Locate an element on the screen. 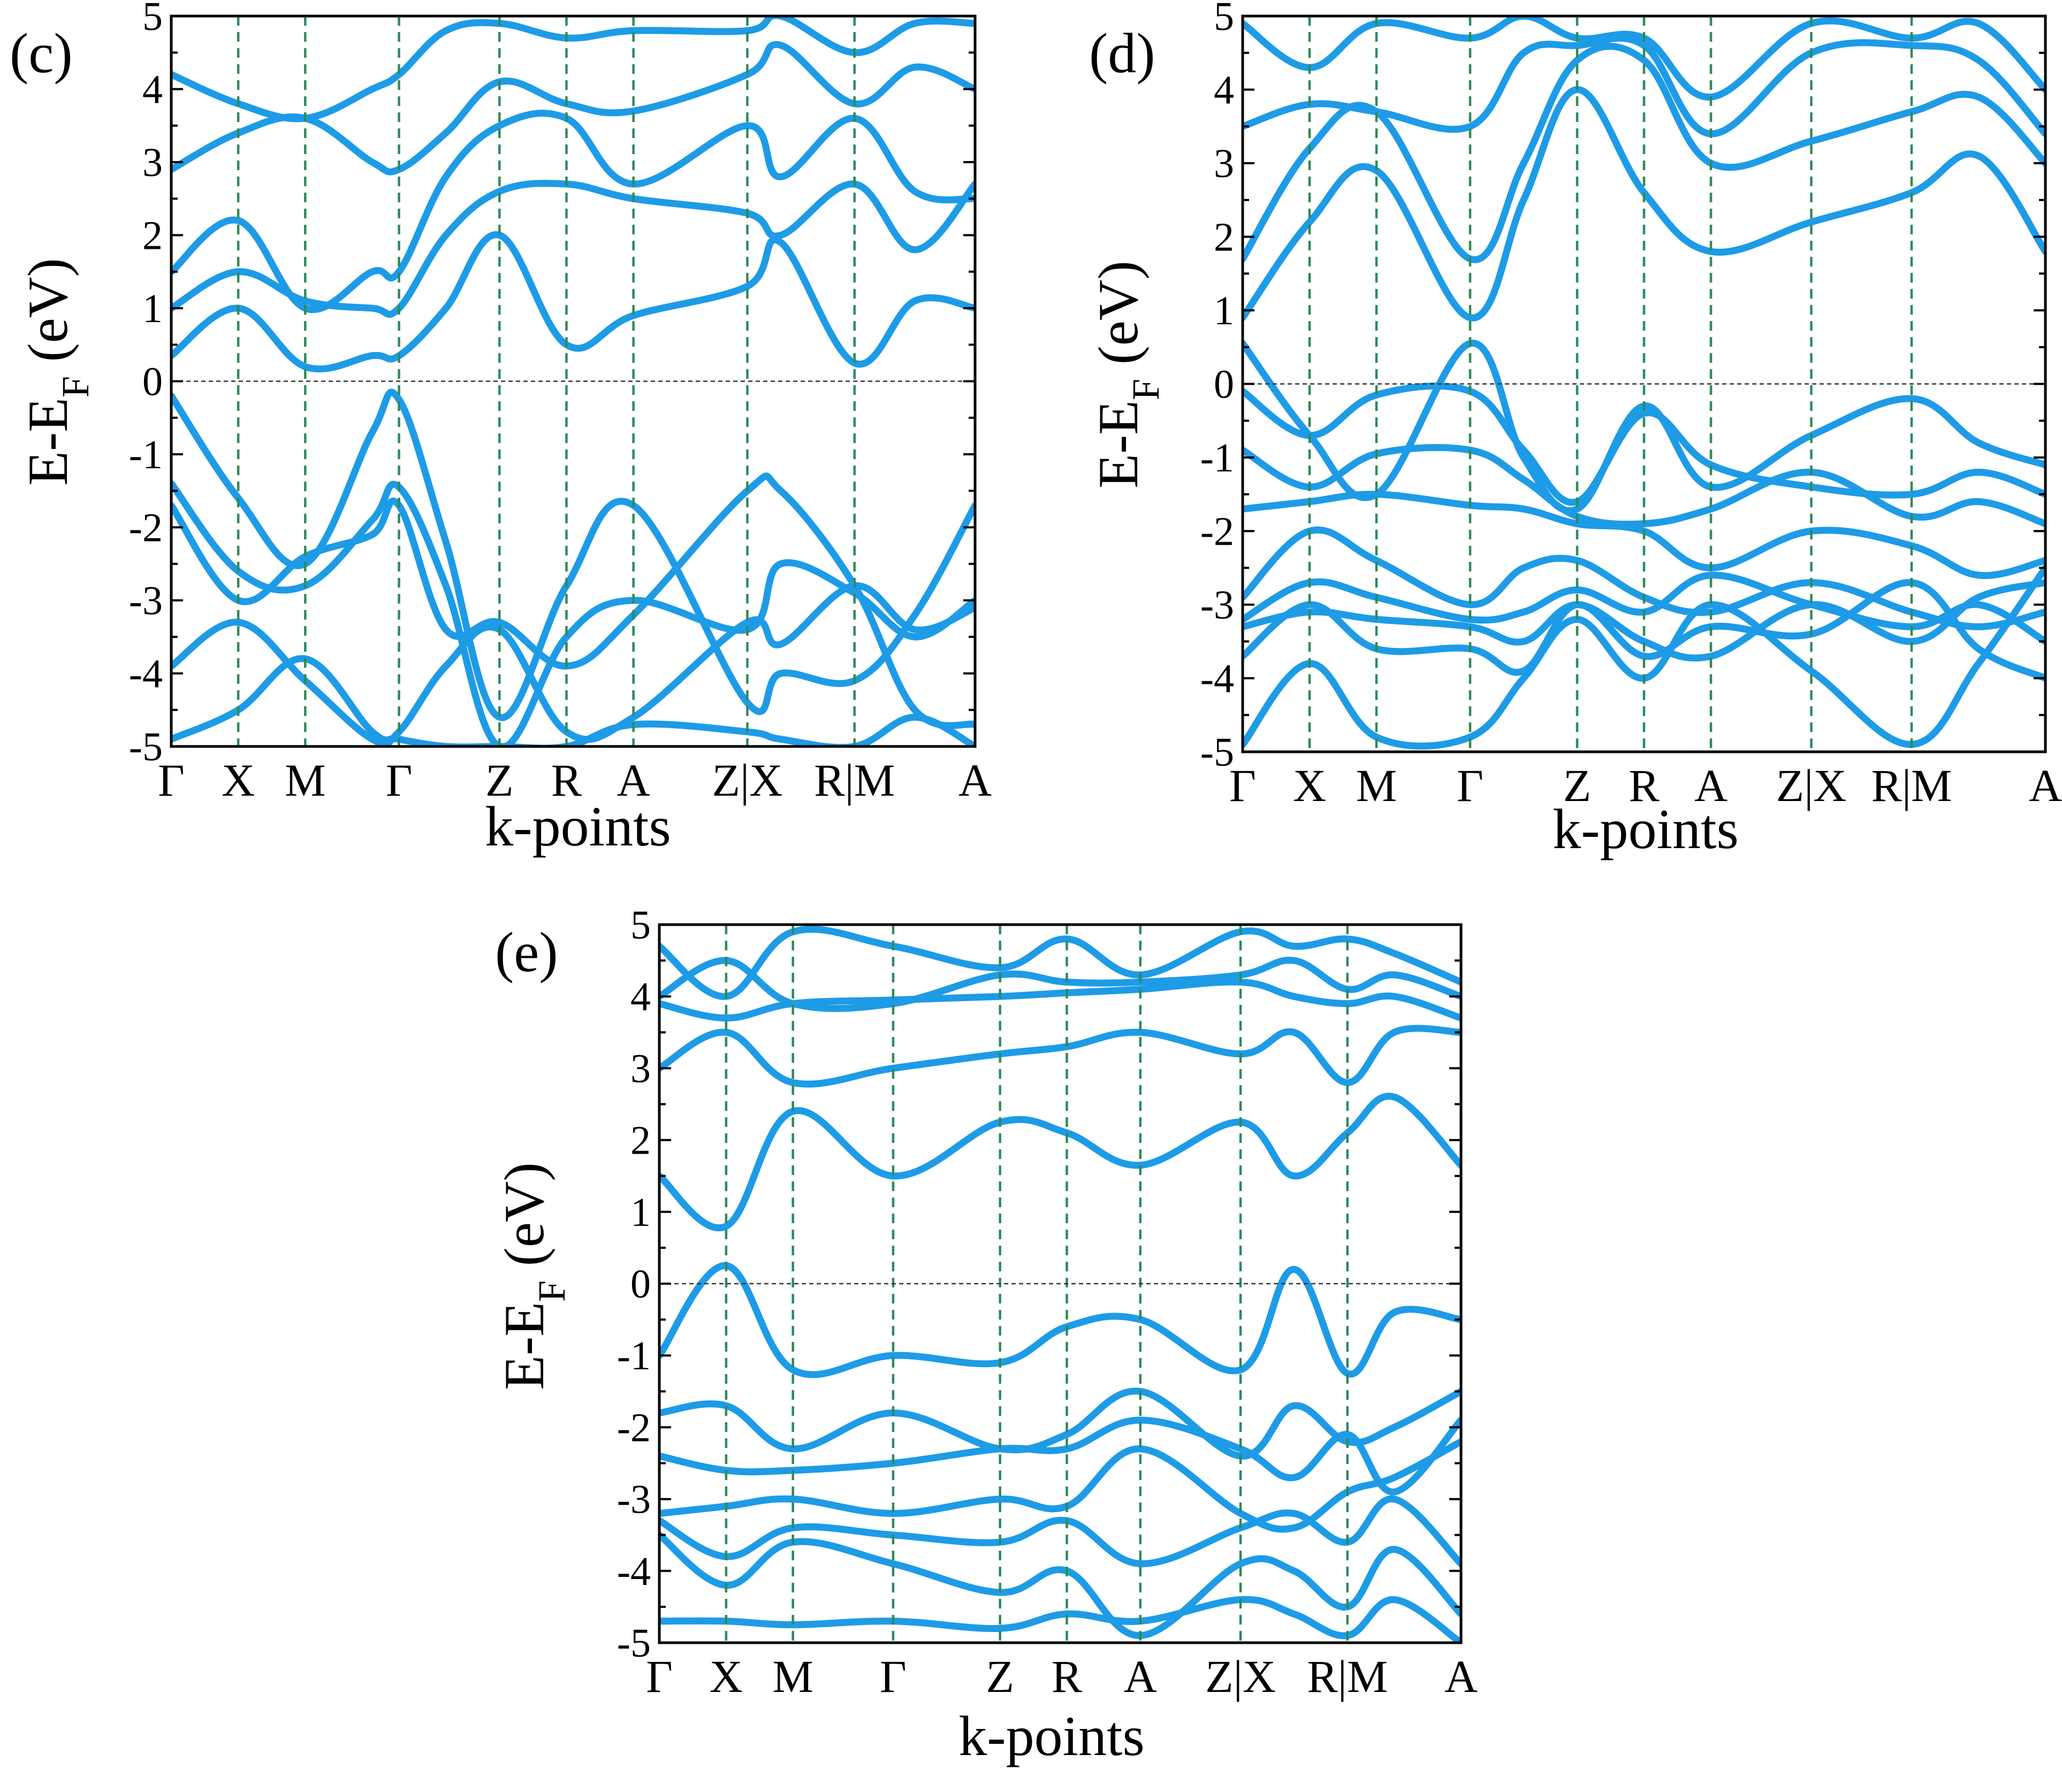 The width and height of the screenshot is (2062, 1792). band-line-d-vb9 is located at coordinates (1644, 657).